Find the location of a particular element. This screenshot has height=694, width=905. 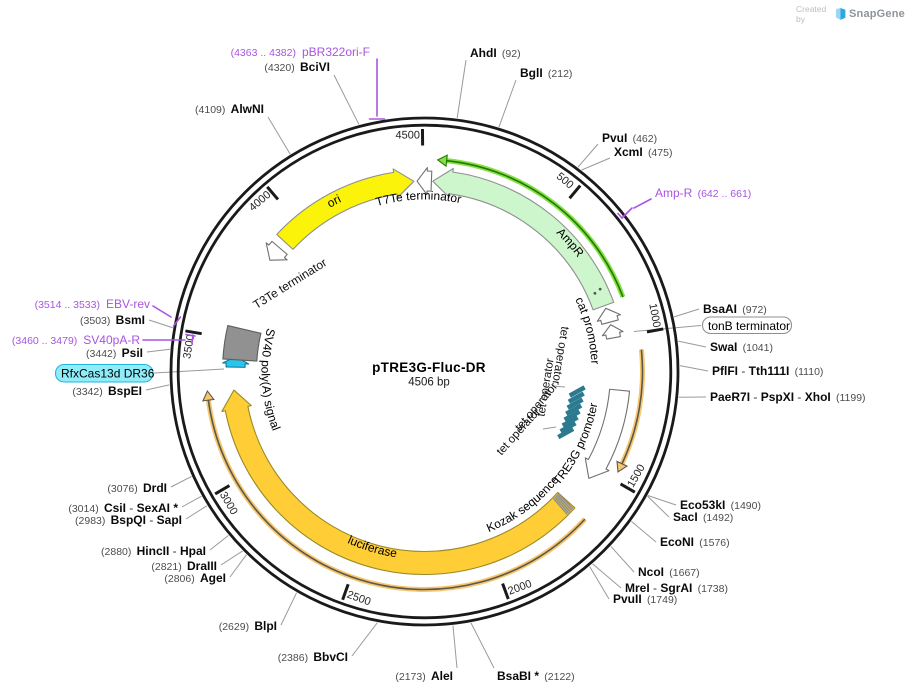

site-label-eco53ki: Eco53kI (1490) is located at coordinates (720, 505).